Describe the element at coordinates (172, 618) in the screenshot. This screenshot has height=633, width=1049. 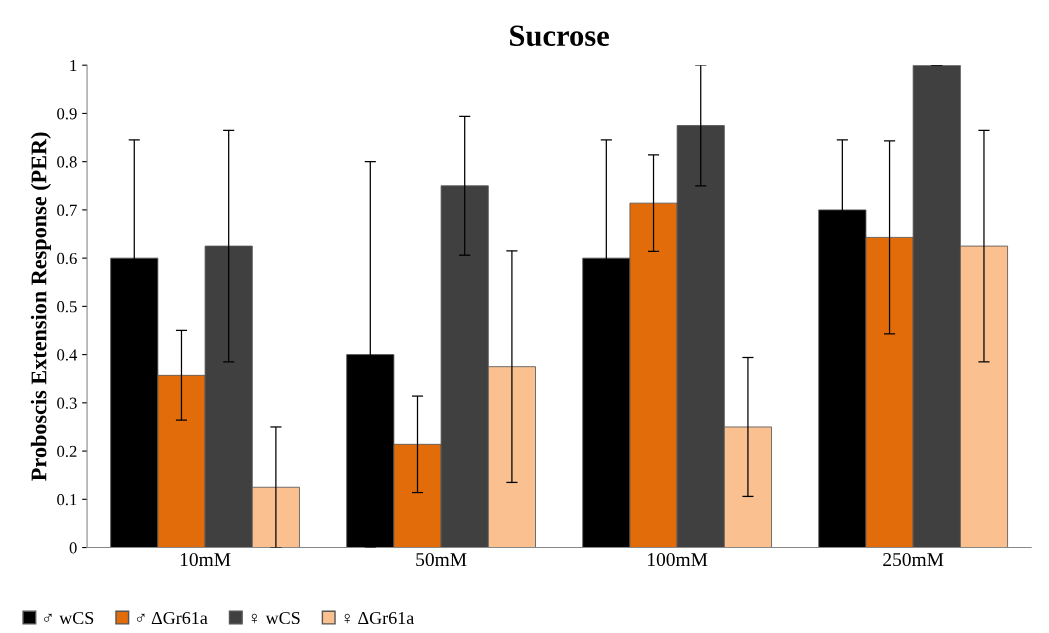
I see `legend-label: ♂ ΔGr61a` at that location.